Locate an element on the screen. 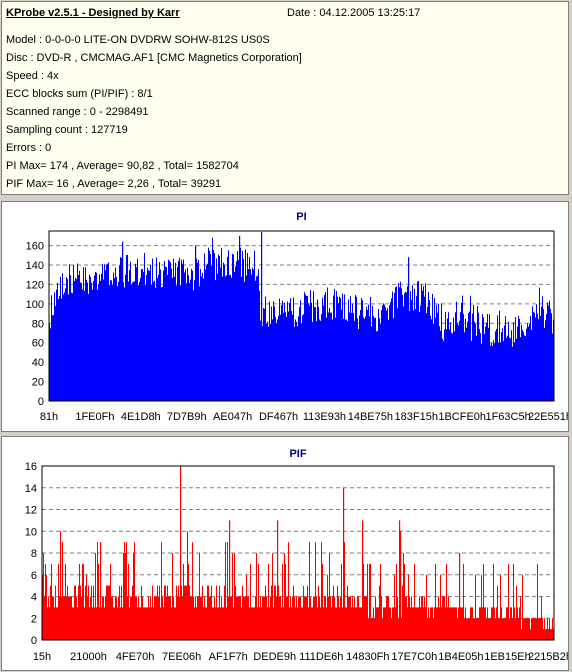  pi-y-tick-label: 80 is located at coordinates (38, 324).